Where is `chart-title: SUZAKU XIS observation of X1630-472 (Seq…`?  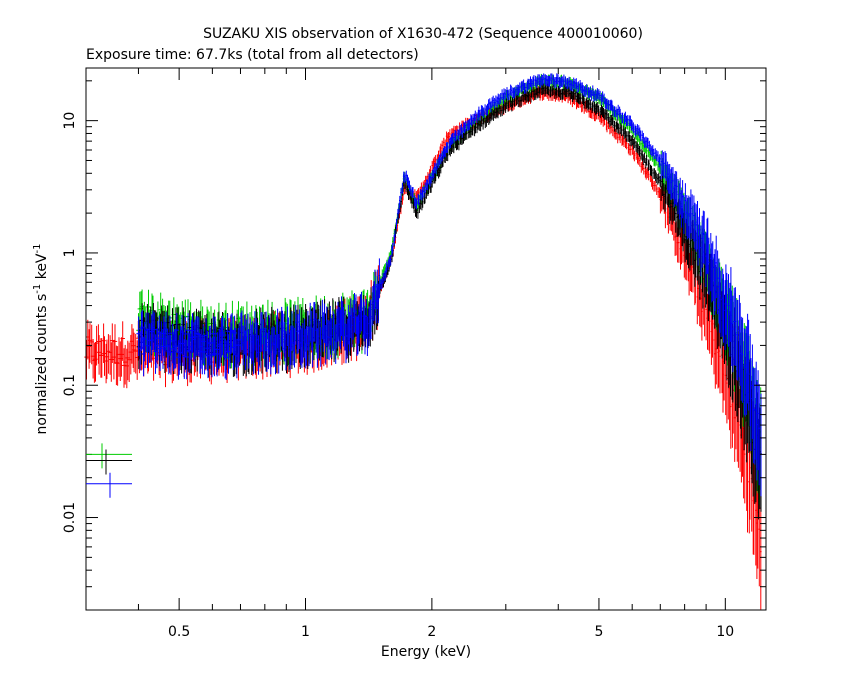 chart-title: SUZAKU XIS observation of X1630-472 (Seq… is located at coordinates (423, 34).